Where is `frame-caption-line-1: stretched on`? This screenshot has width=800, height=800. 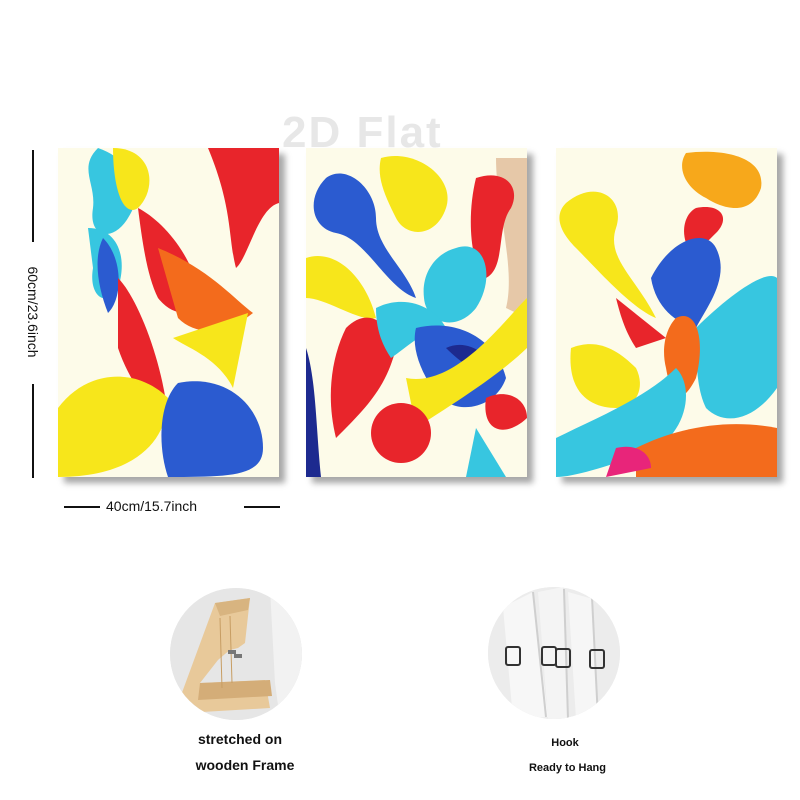 frame-caption-line-1: stretched on is located at coordinates (239, 739).